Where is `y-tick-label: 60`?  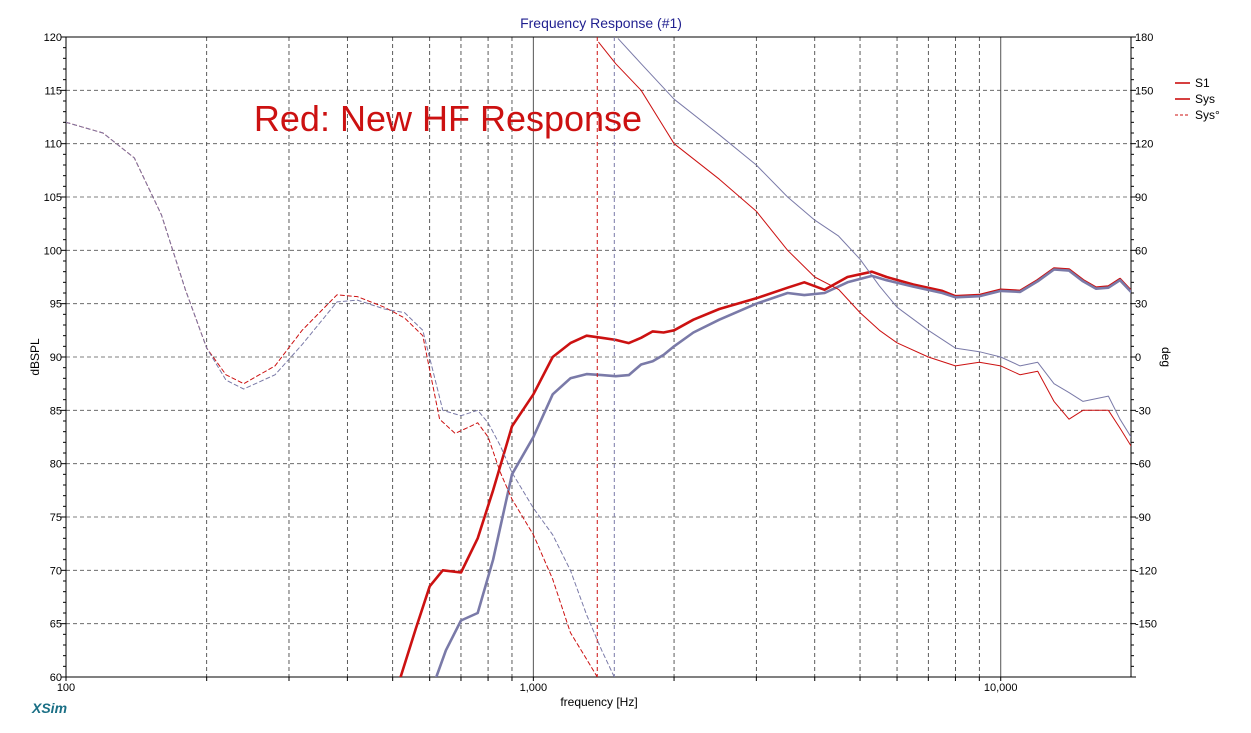
y-tick-label: 60 is located at coordinates (56, 678).